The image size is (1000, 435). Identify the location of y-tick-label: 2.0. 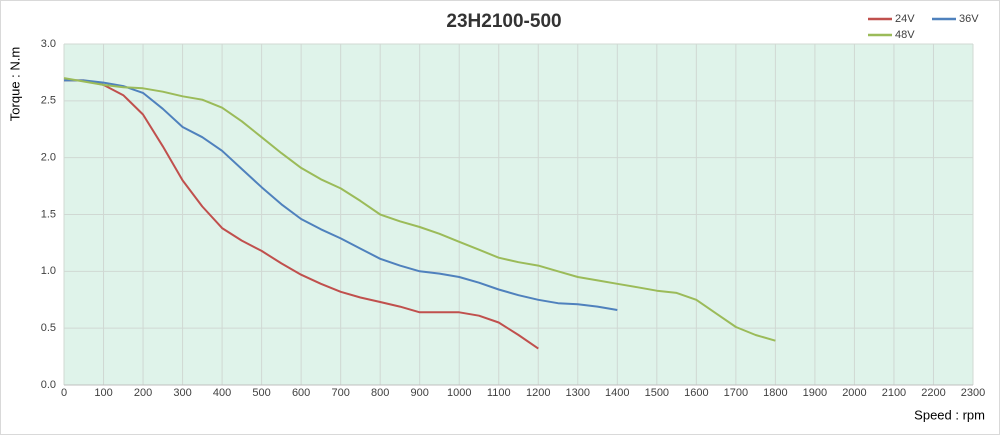
(48, 158).